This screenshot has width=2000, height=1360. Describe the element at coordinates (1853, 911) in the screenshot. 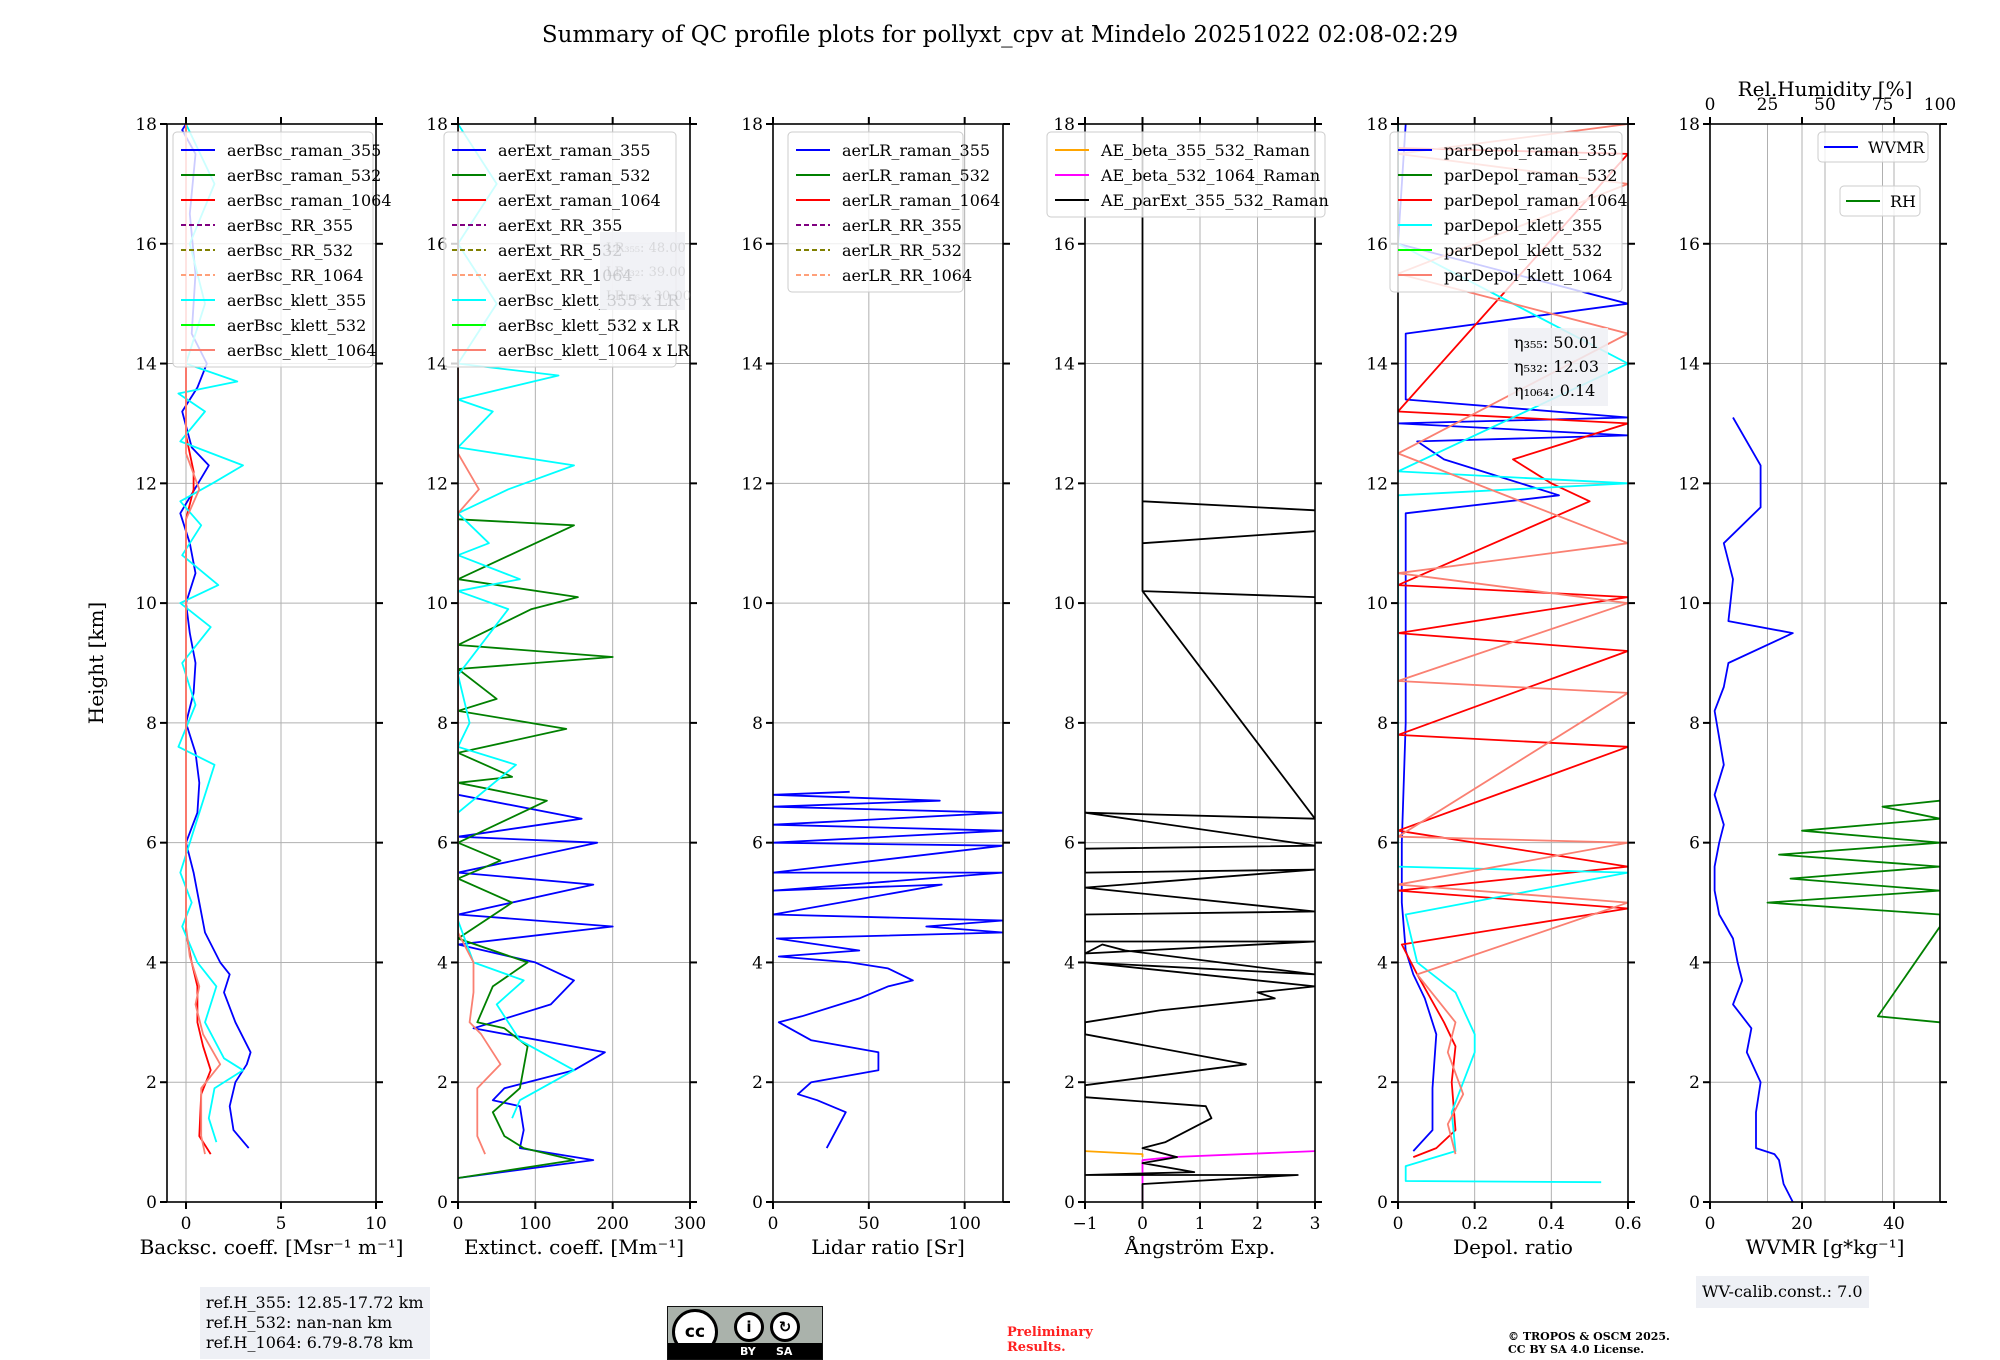

I see `series-rh` at that location.